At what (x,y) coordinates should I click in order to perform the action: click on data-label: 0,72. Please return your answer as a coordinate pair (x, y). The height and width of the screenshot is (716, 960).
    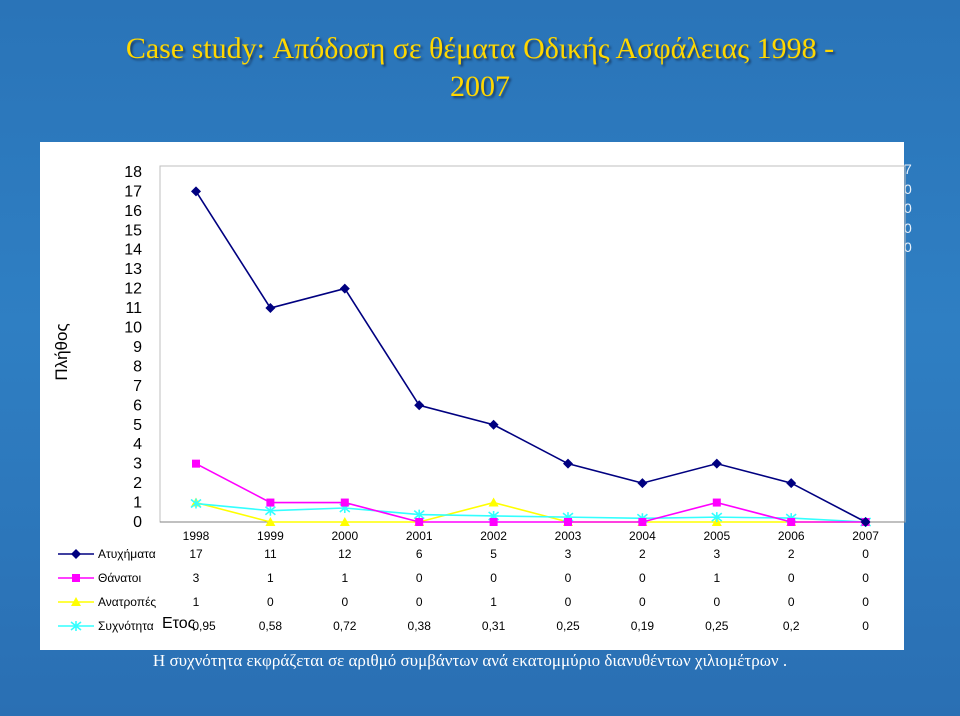
    Looking at the image, I should click on (345, 626).